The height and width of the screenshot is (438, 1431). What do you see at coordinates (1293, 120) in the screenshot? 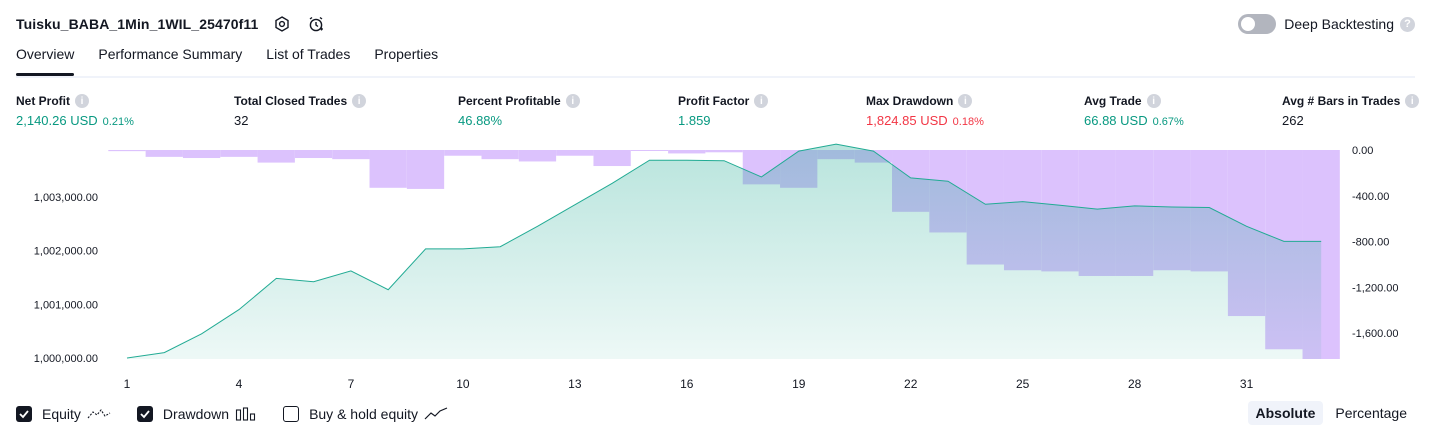
I see `metric-value: 262` at bounding box center [1293, 120].